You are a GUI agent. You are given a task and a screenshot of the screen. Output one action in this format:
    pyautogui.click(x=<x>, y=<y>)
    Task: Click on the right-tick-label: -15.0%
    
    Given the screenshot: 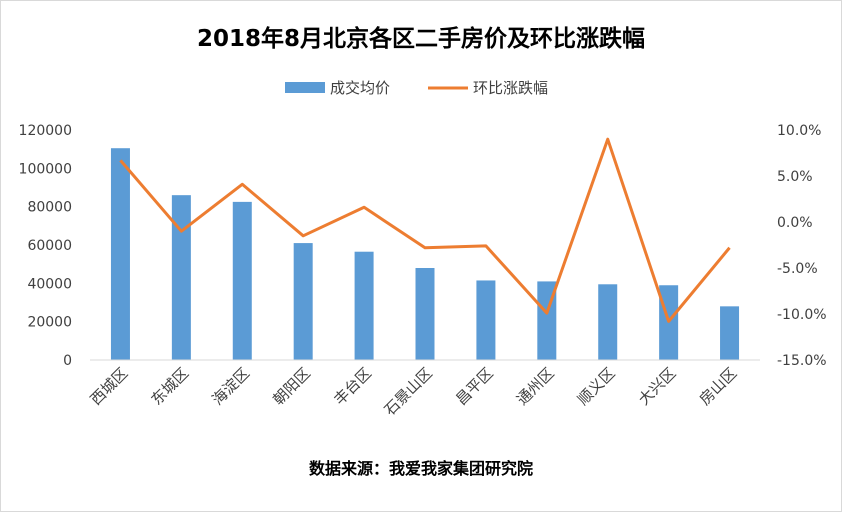 What is the action you would take?
    pyautogui.click(x=802, y=361)
    